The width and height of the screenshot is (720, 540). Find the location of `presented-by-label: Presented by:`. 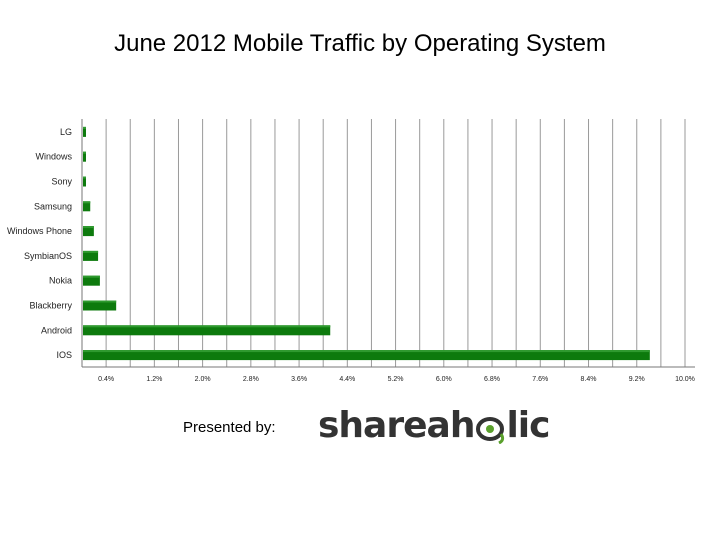

presented-by-label: Presented by: is located at coordinates (229, 427).